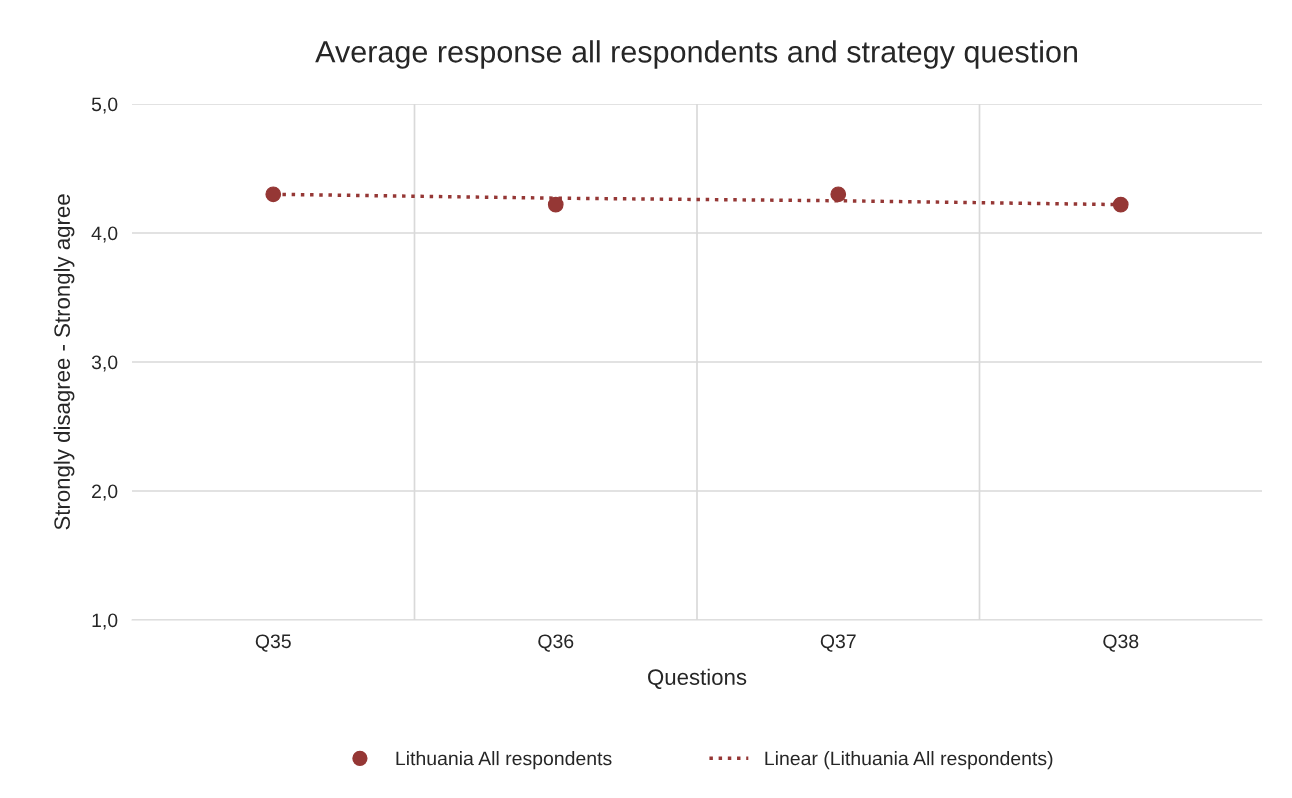 This screenshot has width=1292, height=798. Describe the element at coordinates (697, 678) in the screenshot. I see `x-axis-title: Questions` at that location.